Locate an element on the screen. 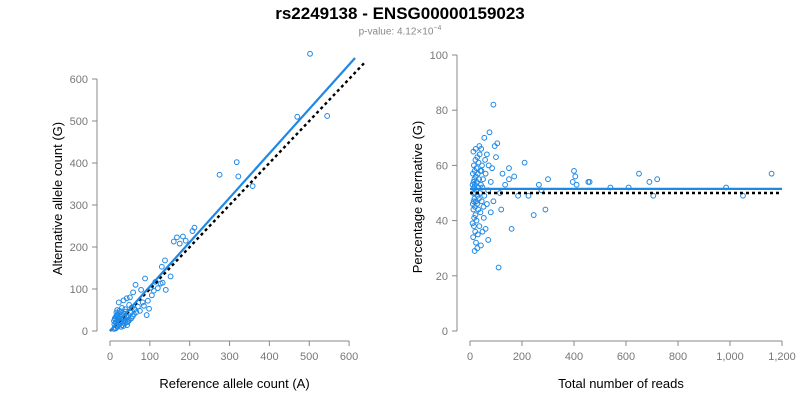 The width and height of the screenshot is (800, 400). panel-2-x-tick-label: 400 is located at coordinates (574, 357).